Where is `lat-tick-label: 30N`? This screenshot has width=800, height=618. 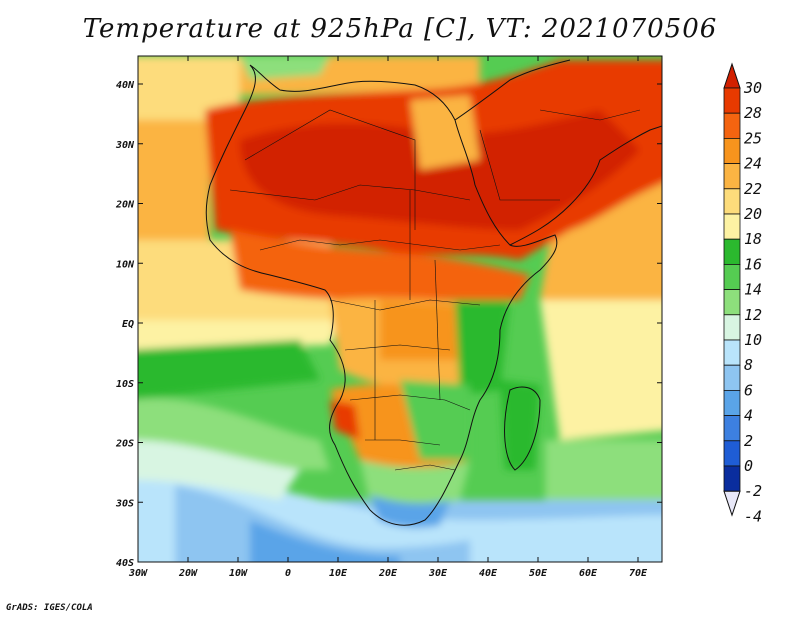 lat-tick-label: 30N is located at coordinates (125, 145).